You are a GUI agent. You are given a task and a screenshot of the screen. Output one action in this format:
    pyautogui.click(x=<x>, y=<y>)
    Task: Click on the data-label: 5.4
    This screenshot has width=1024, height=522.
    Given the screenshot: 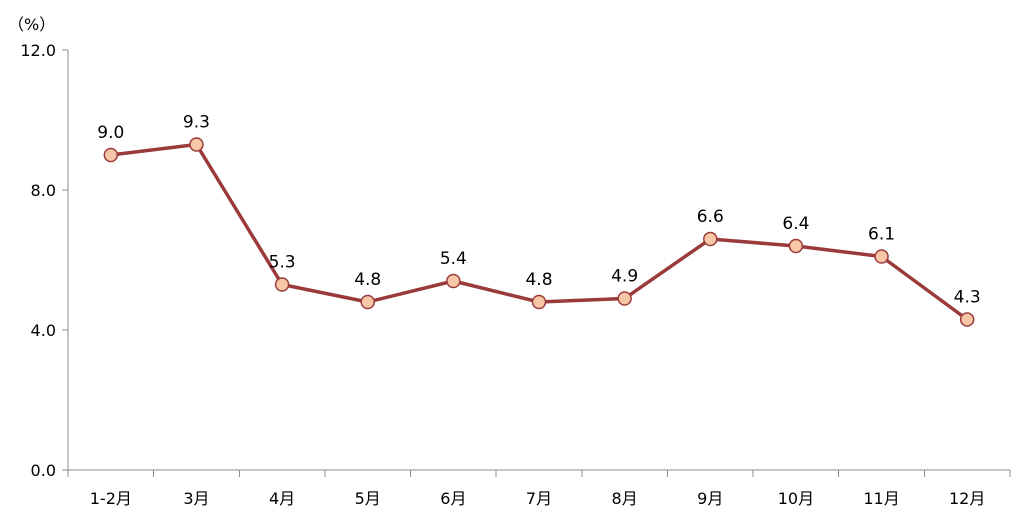 What is the action you would take?
    pyautogui.click(x=453, y=259)
    